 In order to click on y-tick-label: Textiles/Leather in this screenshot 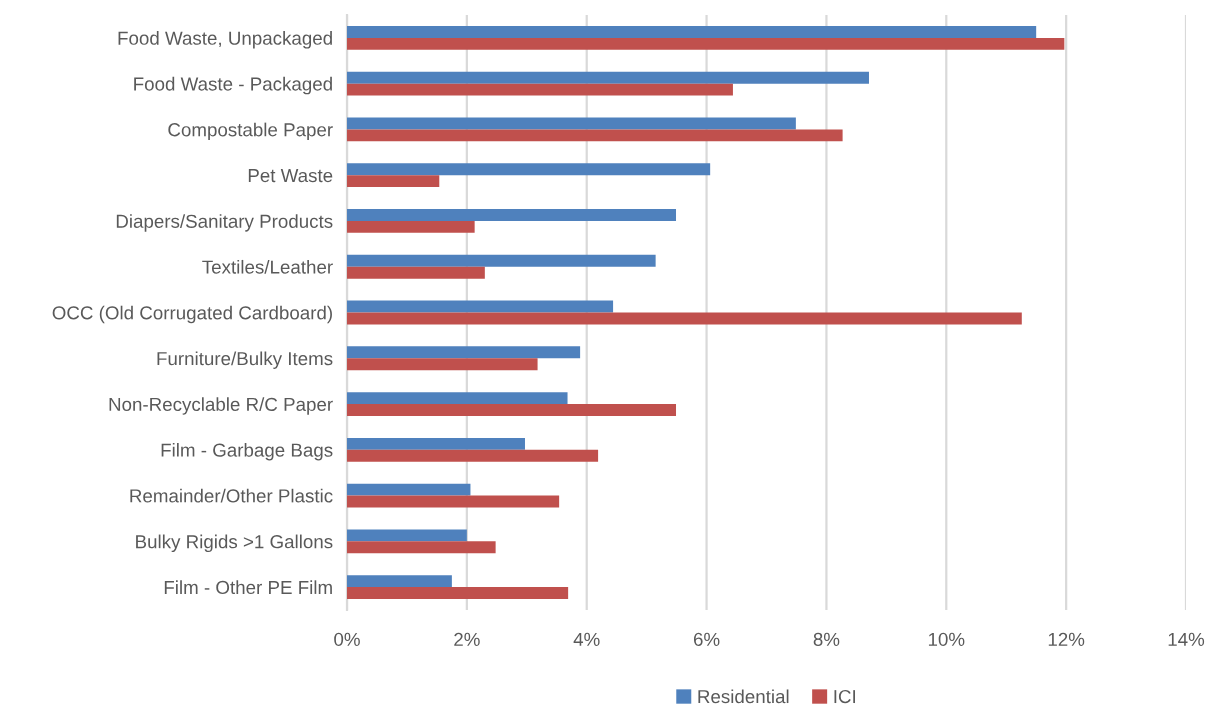, I will do `click(267, 266)`.